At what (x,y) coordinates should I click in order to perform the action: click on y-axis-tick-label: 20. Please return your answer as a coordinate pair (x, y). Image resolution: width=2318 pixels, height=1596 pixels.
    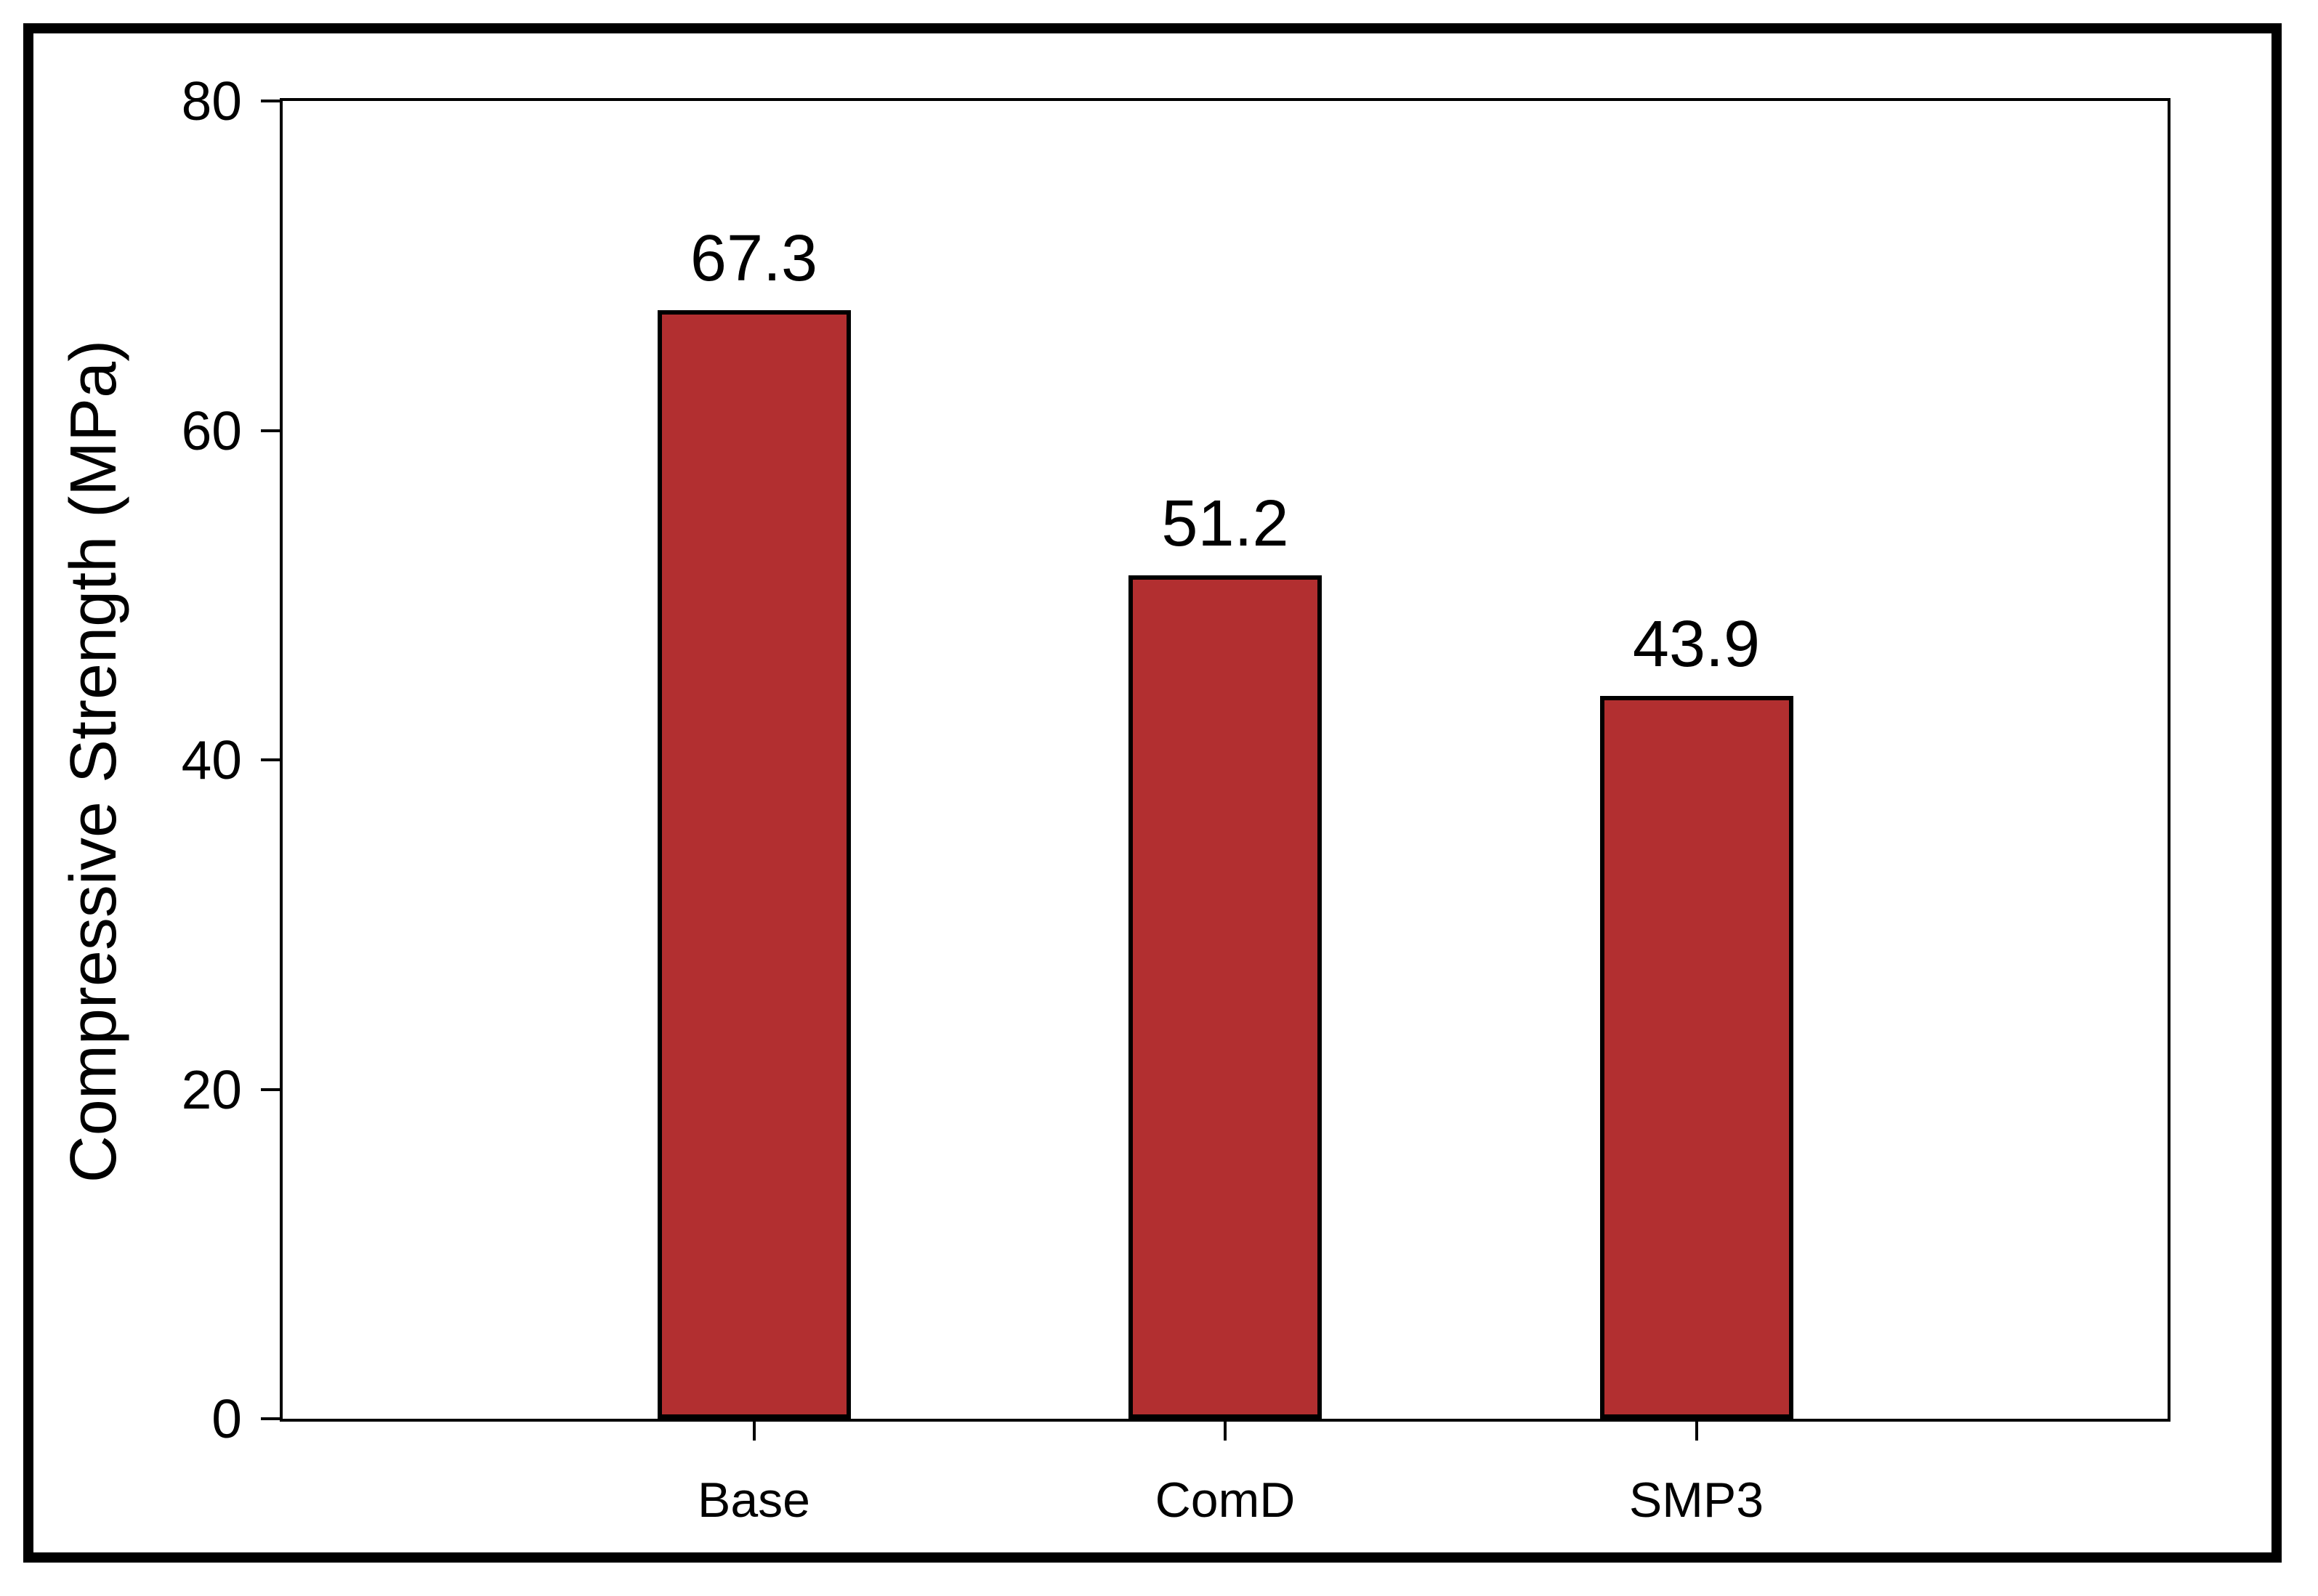
    Looking at the image, I should click on (211, 1089).